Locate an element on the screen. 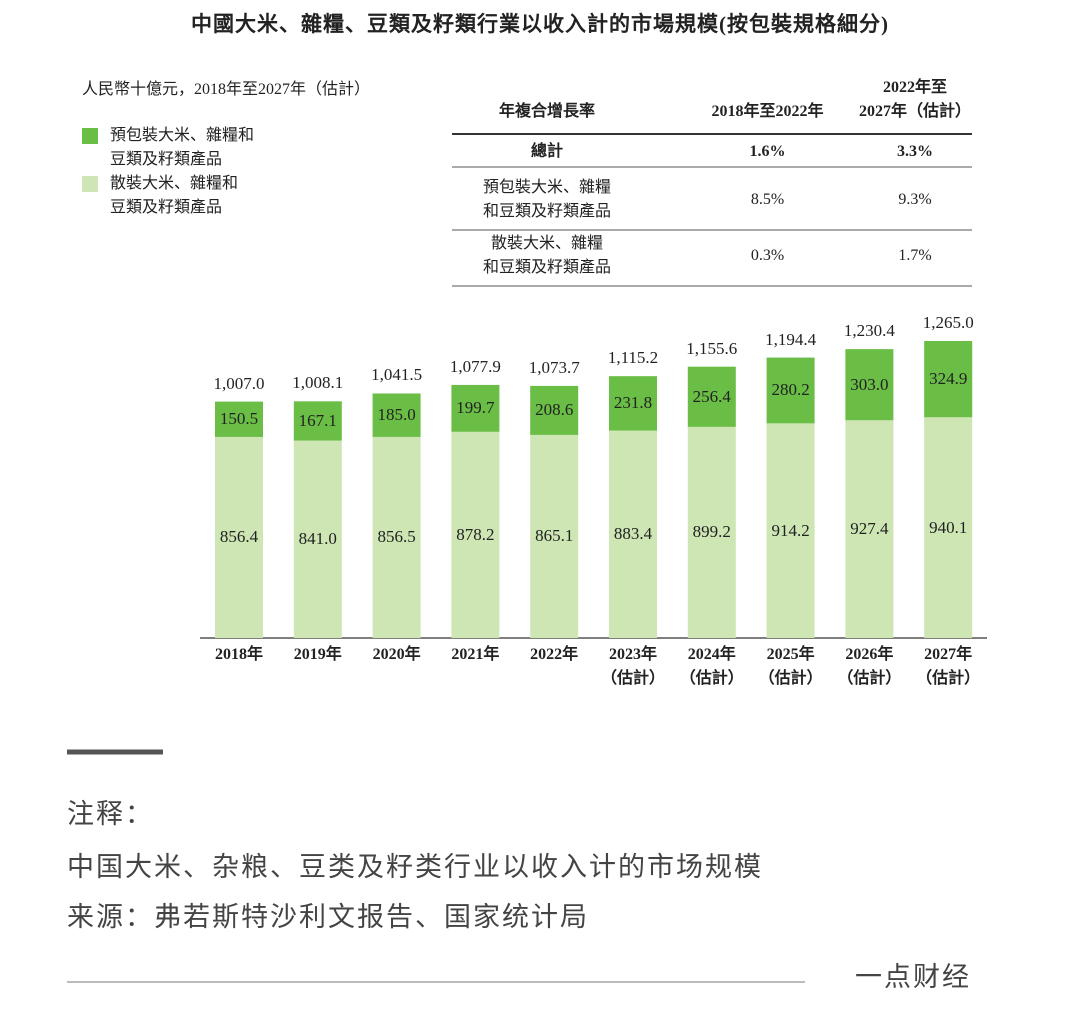 The image size is (1080, 1025). table-header: 年複合增長率 is located at coordinates (546, 111).